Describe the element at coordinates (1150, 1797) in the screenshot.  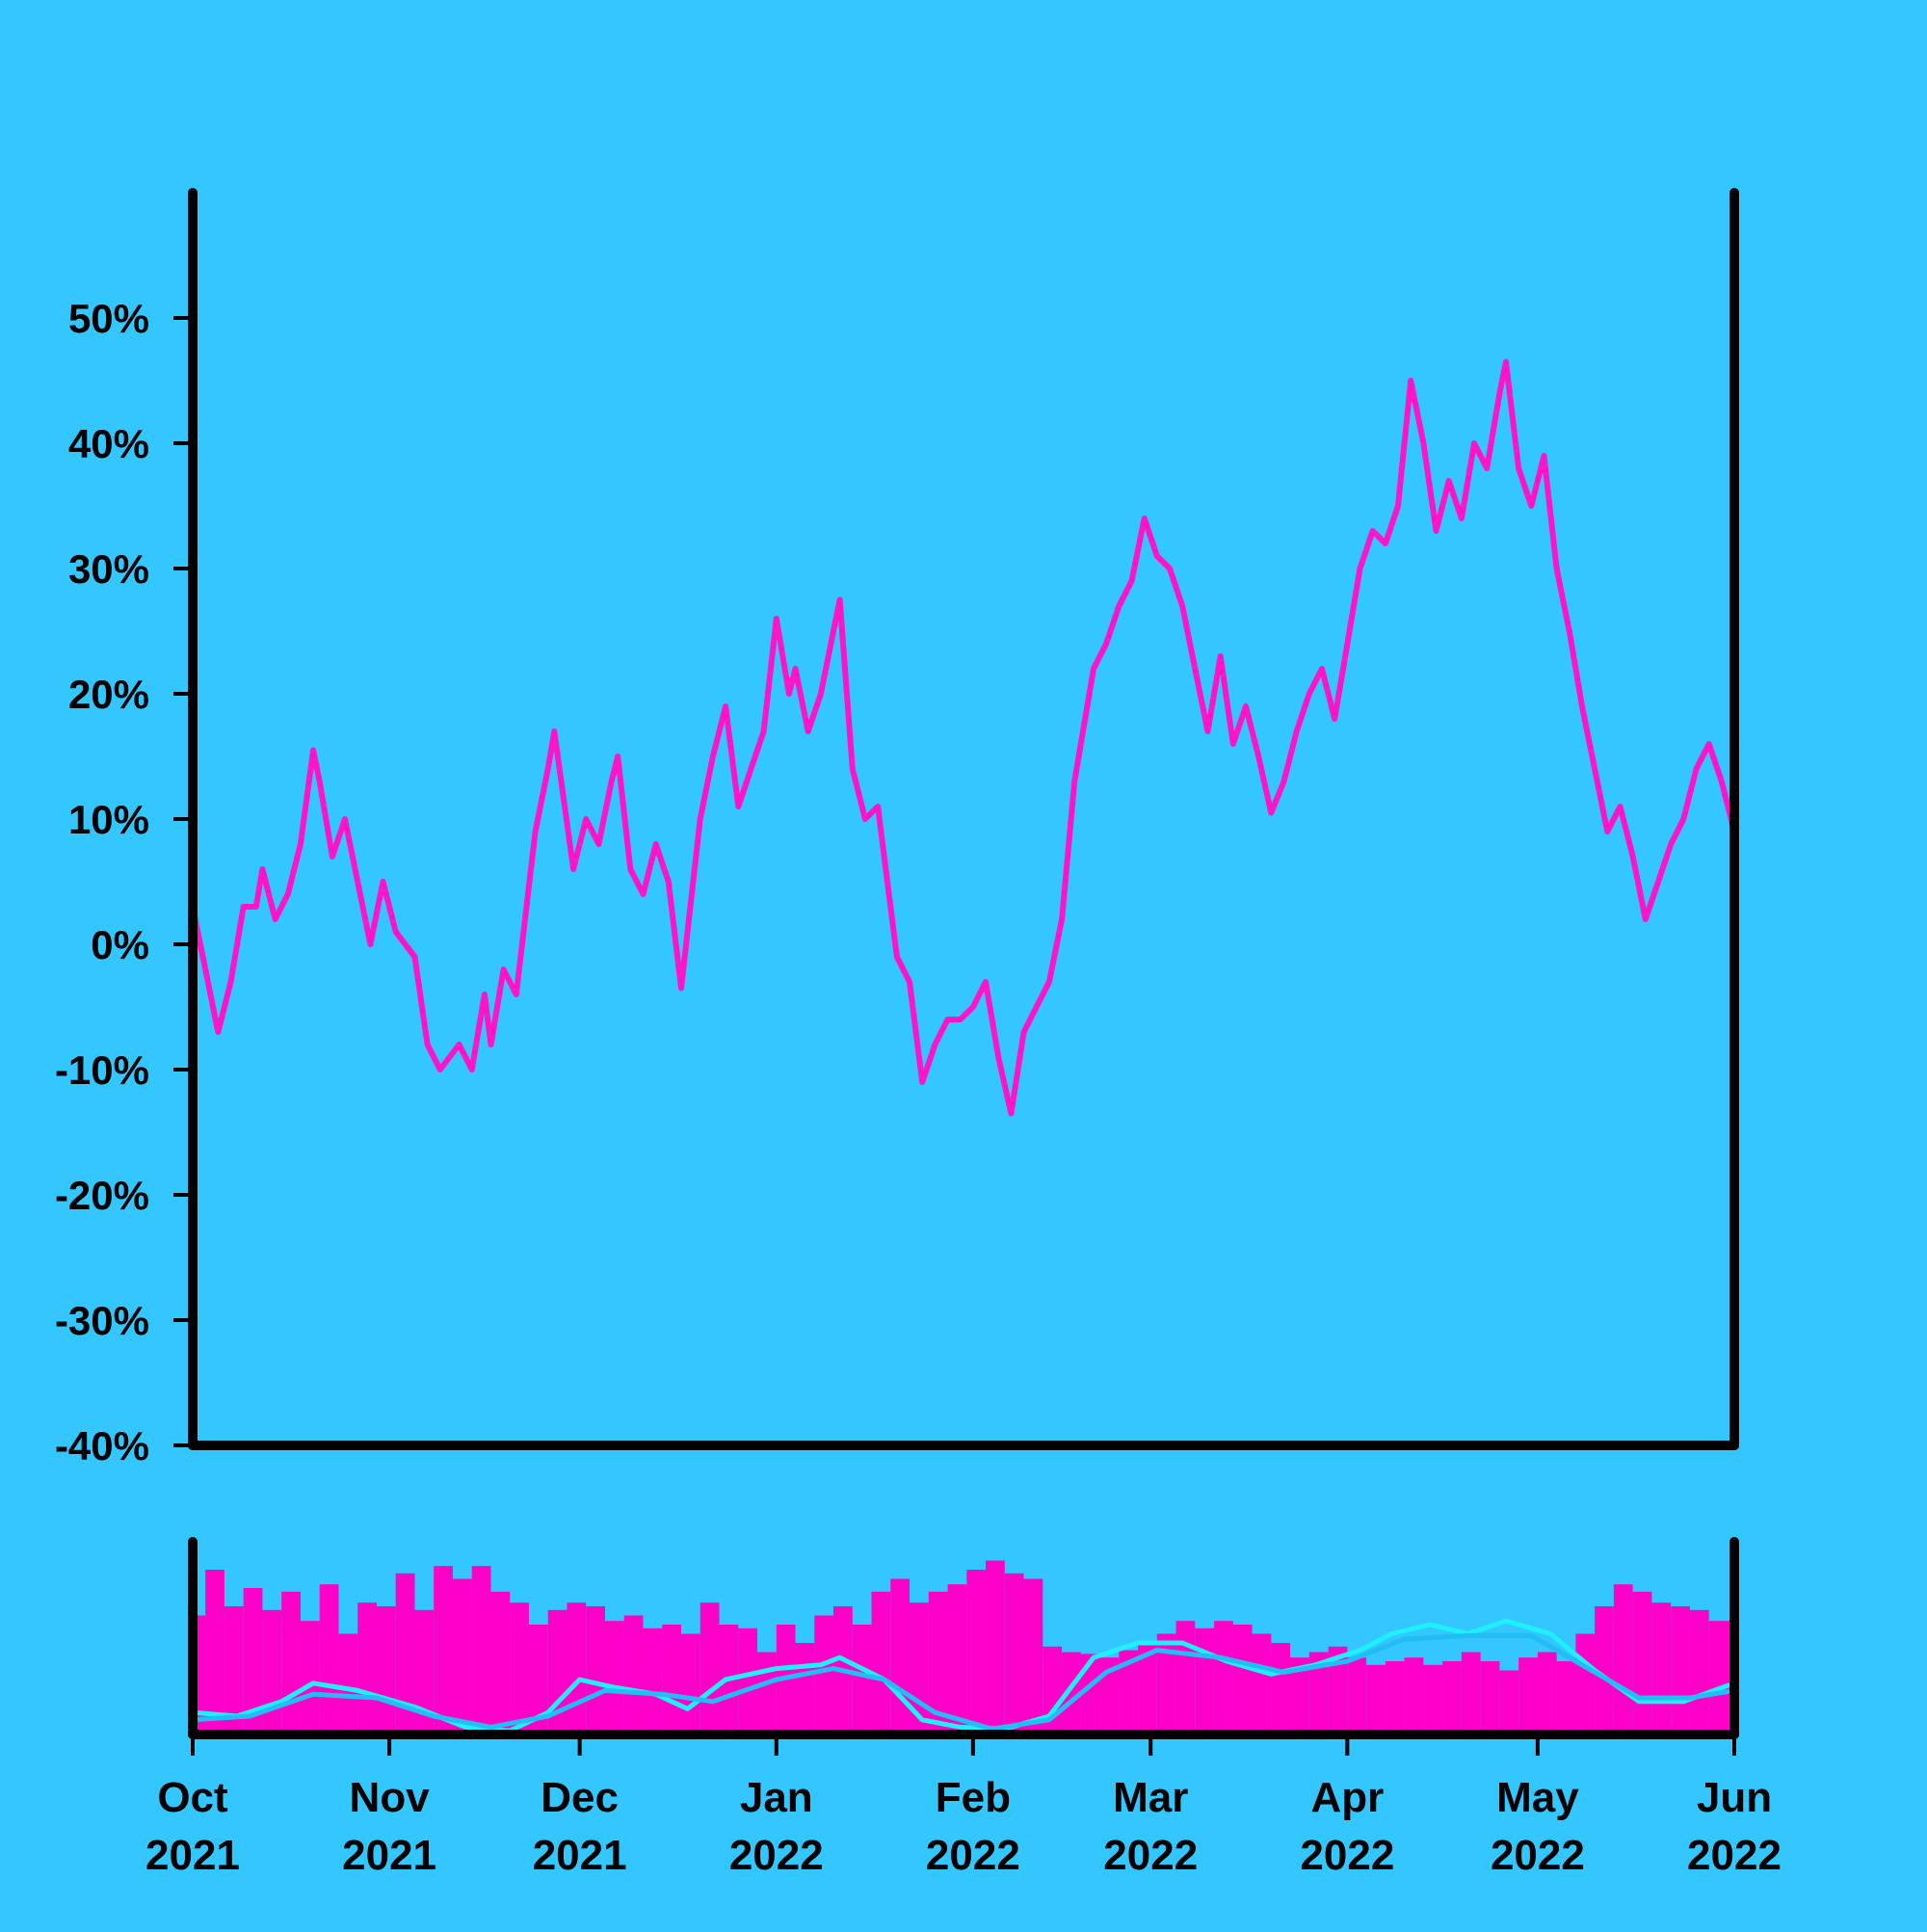
I see `x-tick-label-month: Mar` at that location.